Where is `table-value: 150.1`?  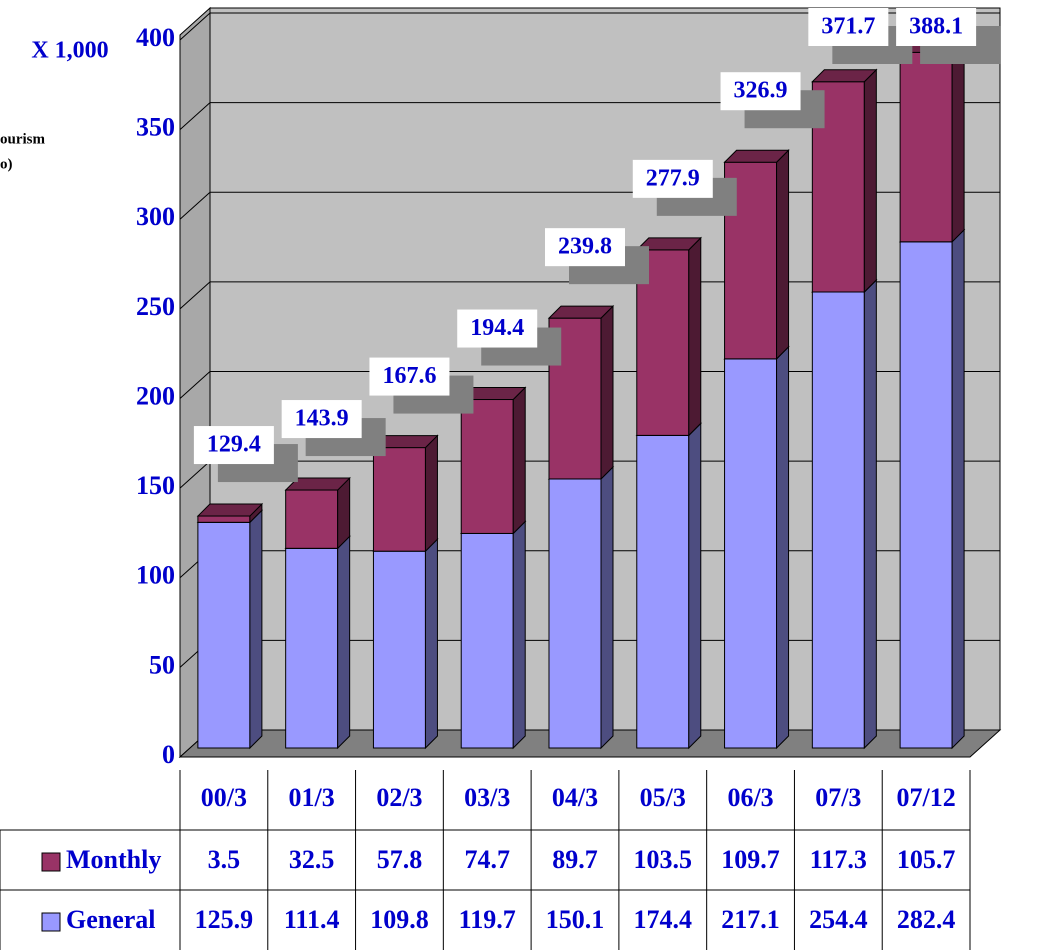 table-value: 150.1 is located at coordinates (575, 919).